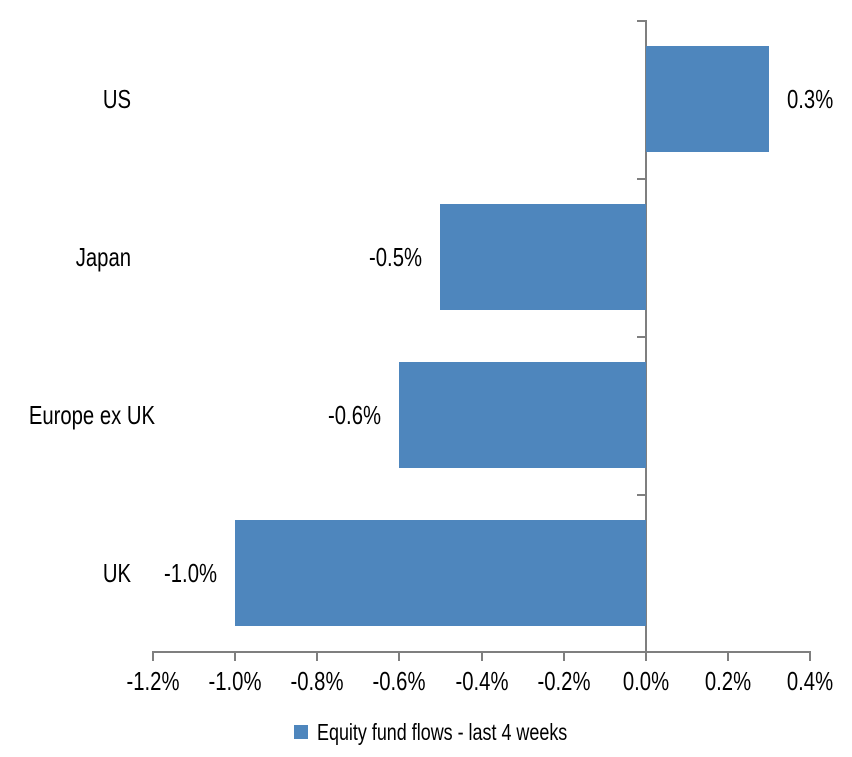 The height and width of the screenshot is (757, 852). I want to click on category-label: Europe ex UK, so click(92, 415).